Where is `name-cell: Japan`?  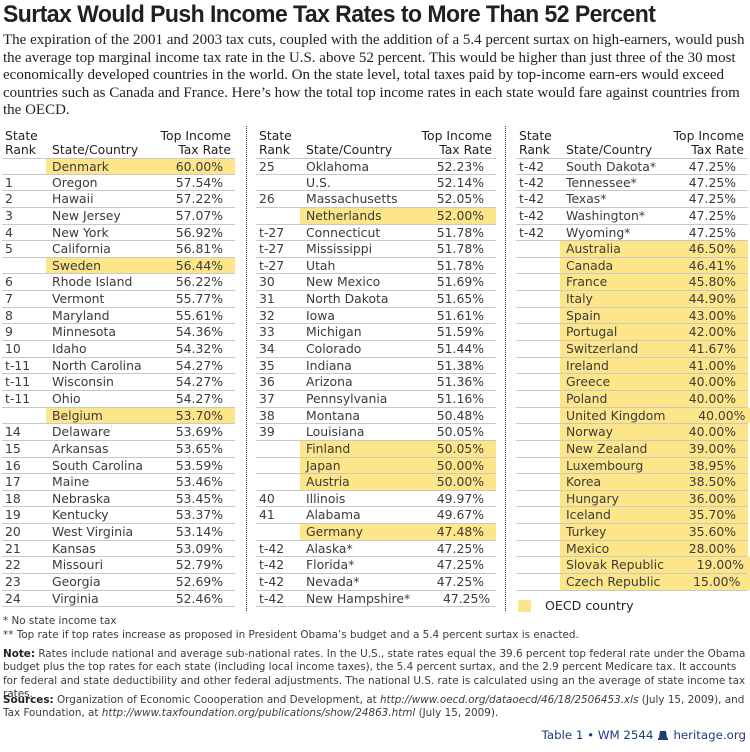 name-cell: Japan is located at coordinates (352, 465).